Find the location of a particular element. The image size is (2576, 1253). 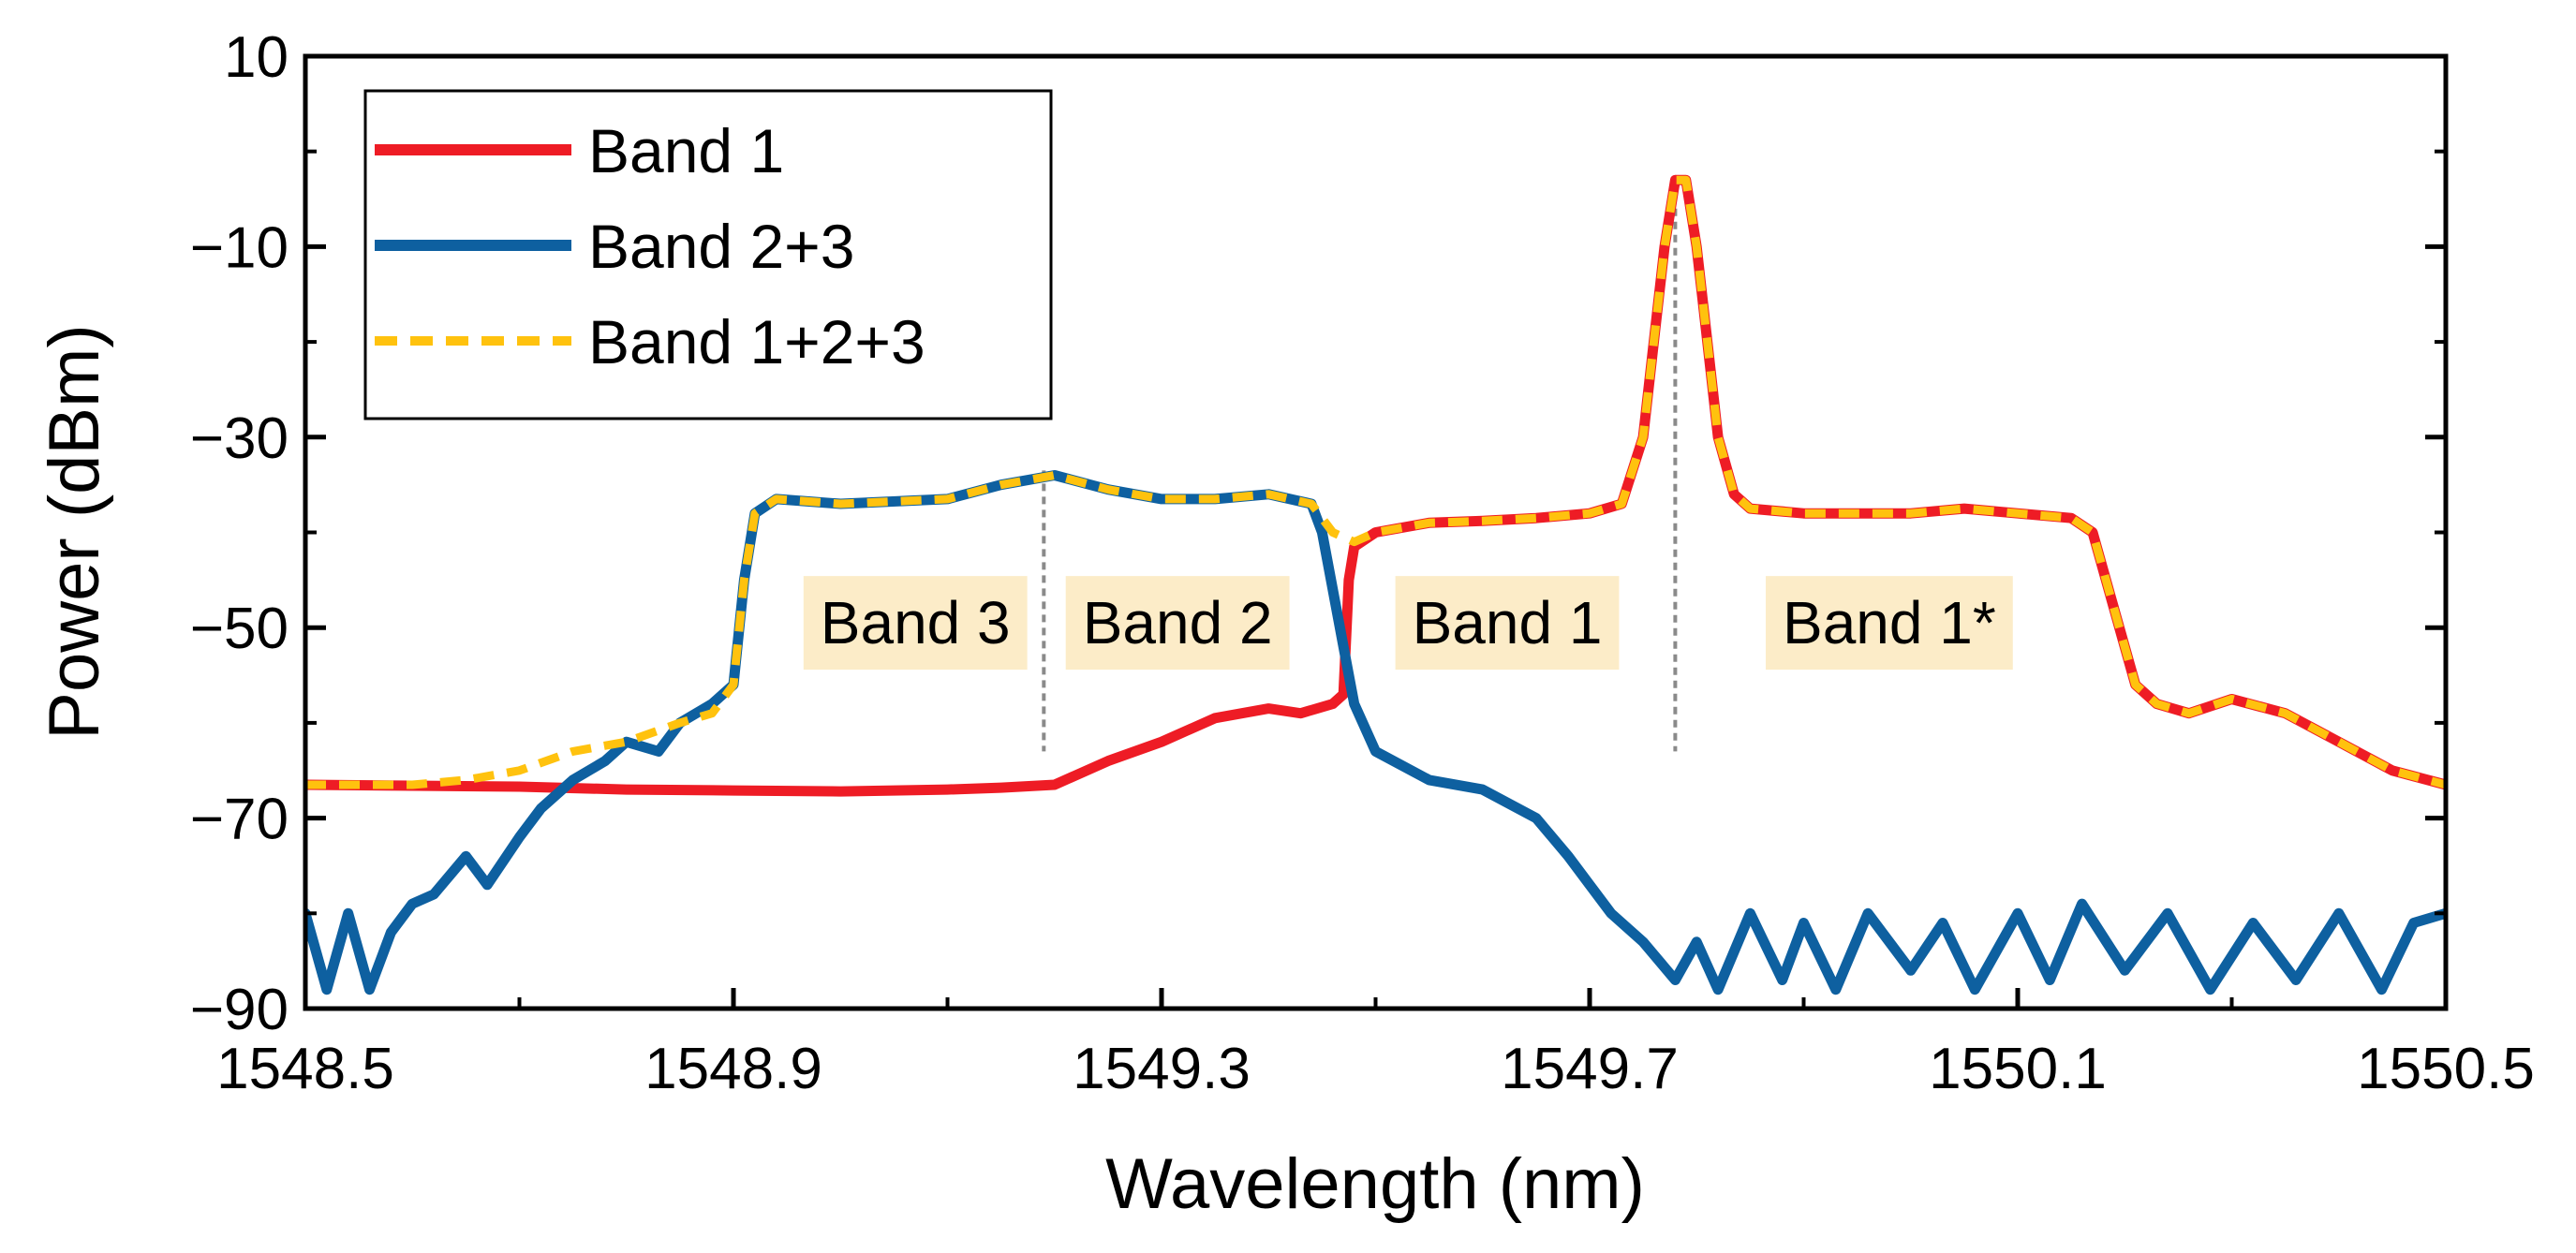

band-label: Band 1* is located at coordinates (1889, 622).